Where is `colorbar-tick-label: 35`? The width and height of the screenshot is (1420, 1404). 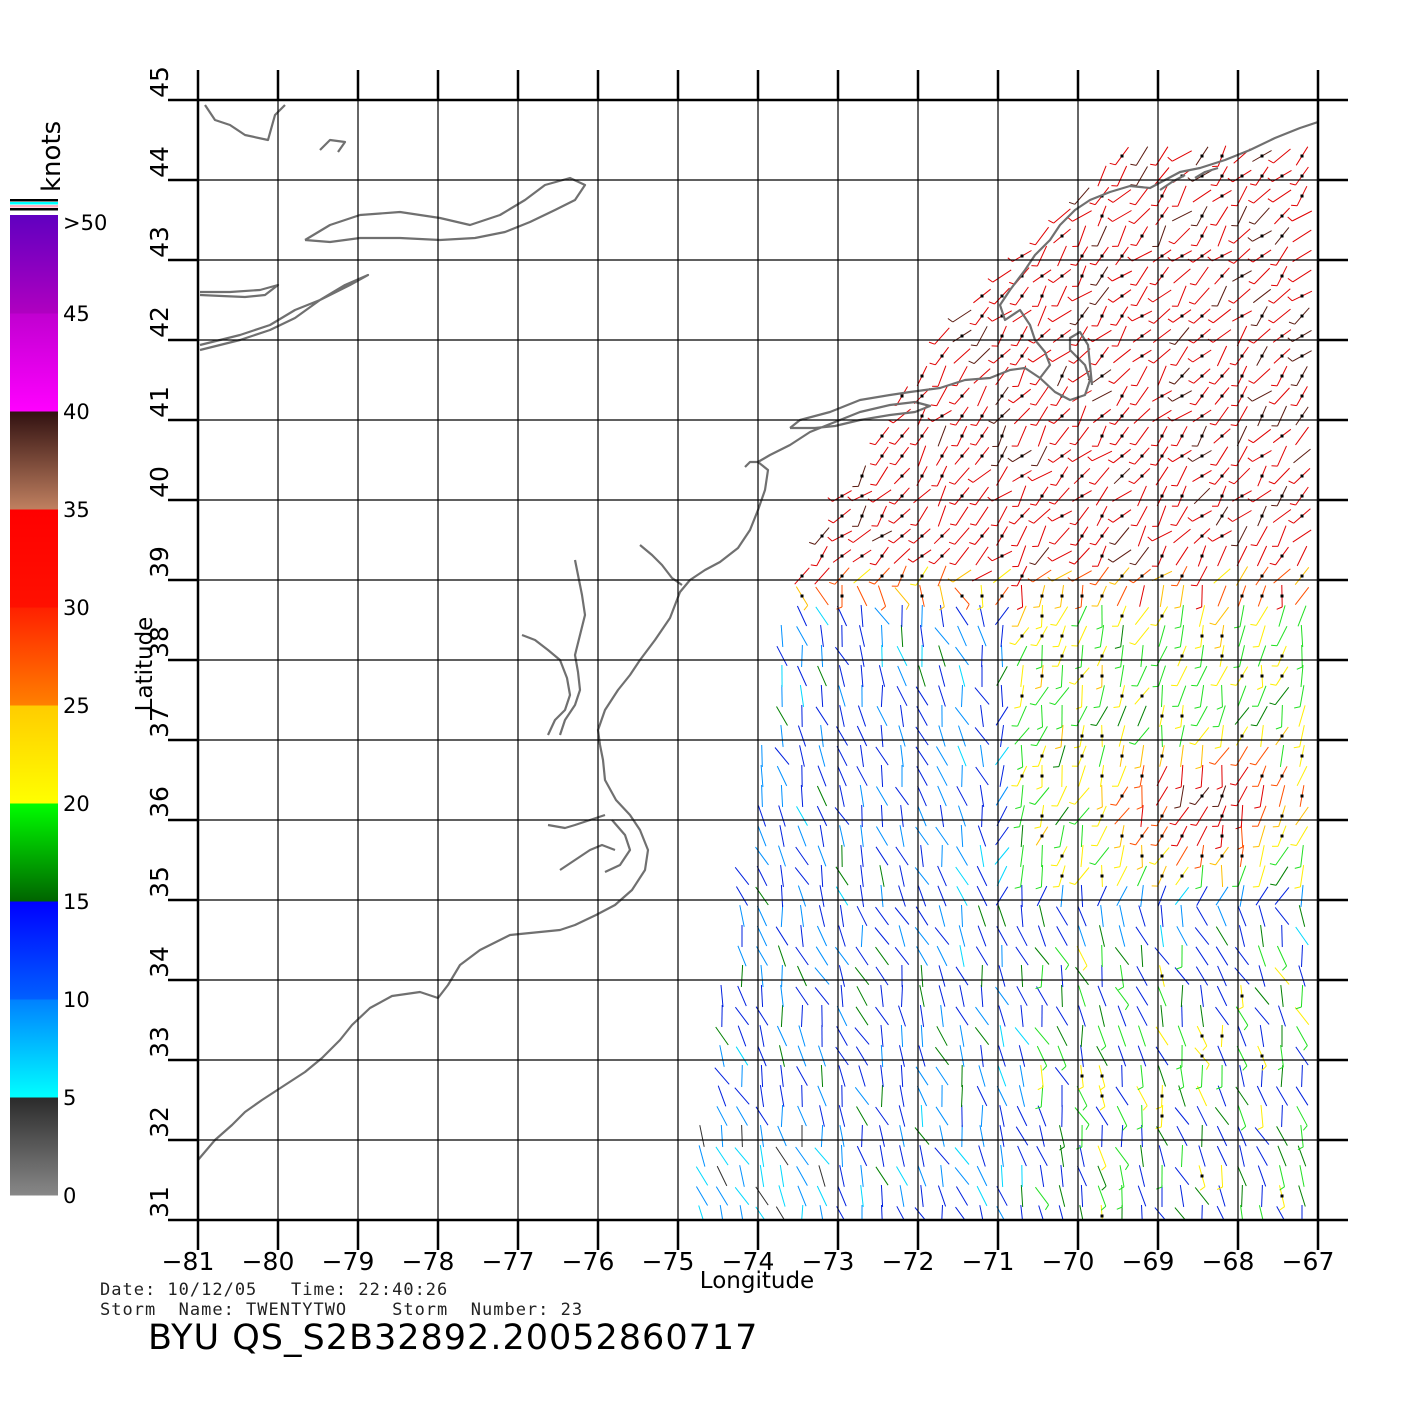 colorbar-tick-label: 35 is located at coordinates (76, 510).